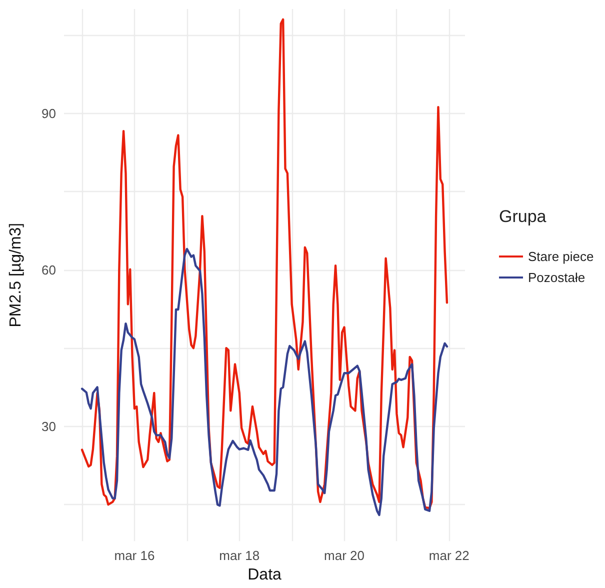  What do you see at coordinates (49, 270) in the screenshot?
I see `y-tick-label: 60` at bounding box center [49, 270].